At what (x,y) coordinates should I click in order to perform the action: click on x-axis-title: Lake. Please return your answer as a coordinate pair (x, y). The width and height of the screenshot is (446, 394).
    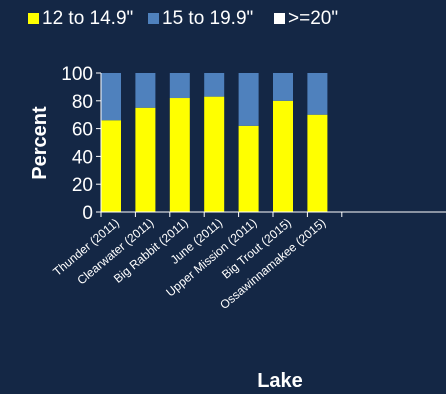
    Looking at the image, I should click on (280, 381).